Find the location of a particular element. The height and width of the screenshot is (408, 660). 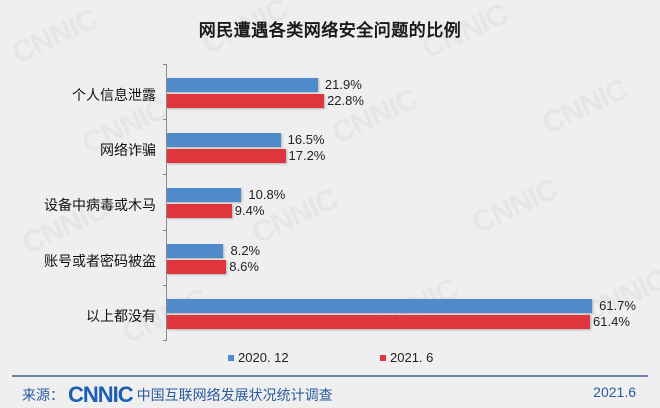

category-label: 以上都没有 is located at coordinates (121, 317).